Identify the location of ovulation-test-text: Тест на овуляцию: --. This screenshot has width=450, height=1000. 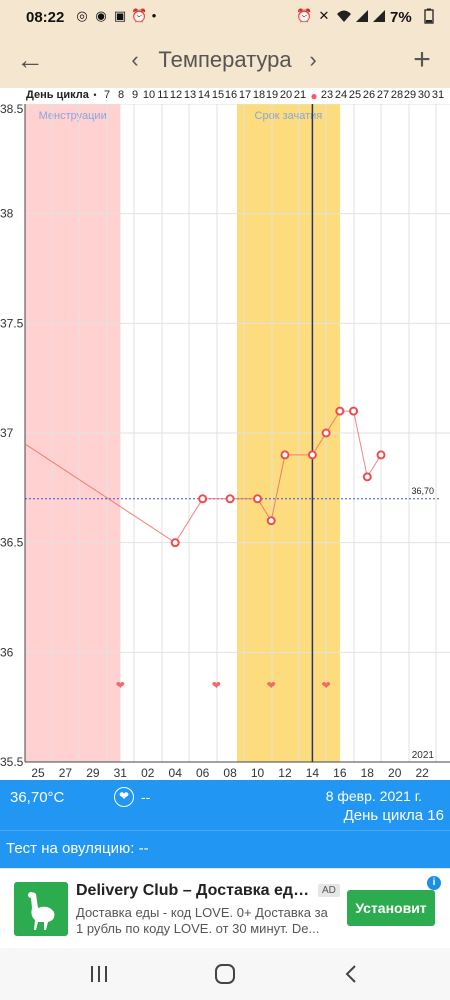
(77, 848).